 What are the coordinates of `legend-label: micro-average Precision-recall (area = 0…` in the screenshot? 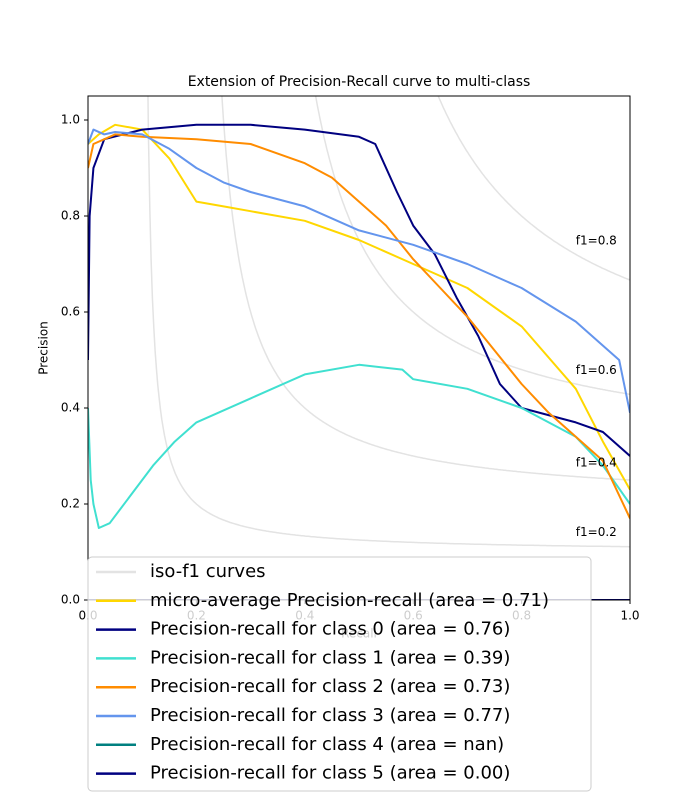 It's located at (349, 600).